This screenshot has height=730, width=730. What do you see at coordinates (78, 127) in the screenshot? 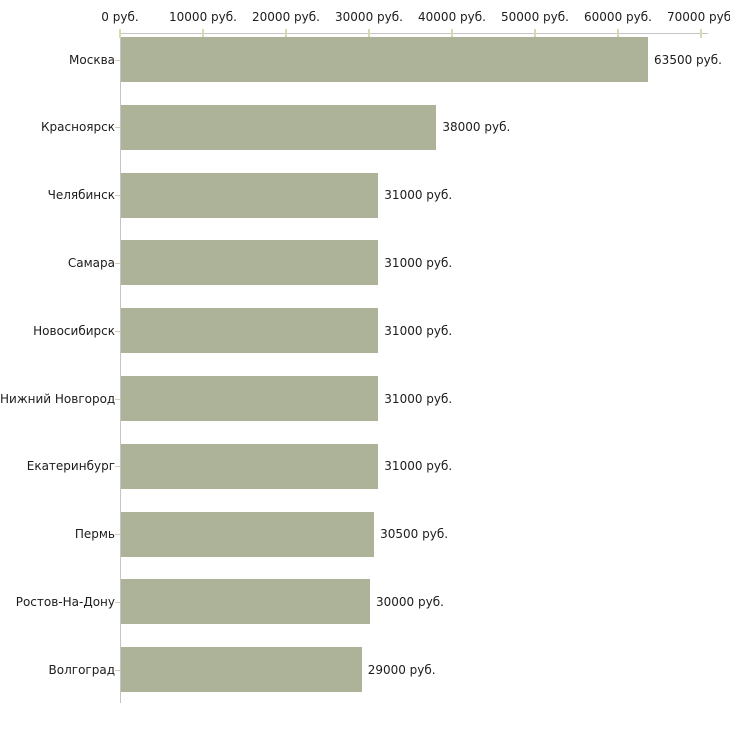
I see `category-label: Красноярск` at bounding box center [78, 127].